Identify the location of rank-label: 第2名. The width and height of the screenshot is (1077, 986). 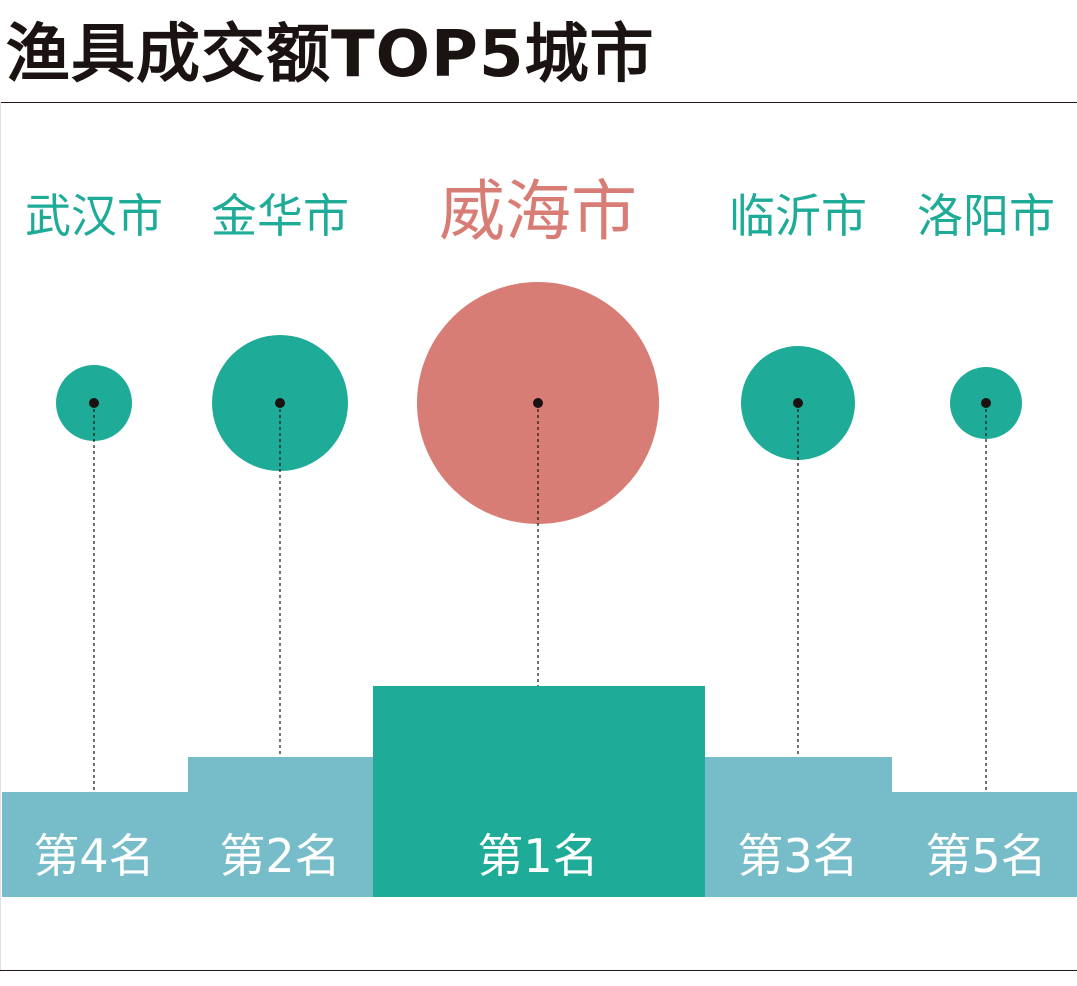
(279, 856).